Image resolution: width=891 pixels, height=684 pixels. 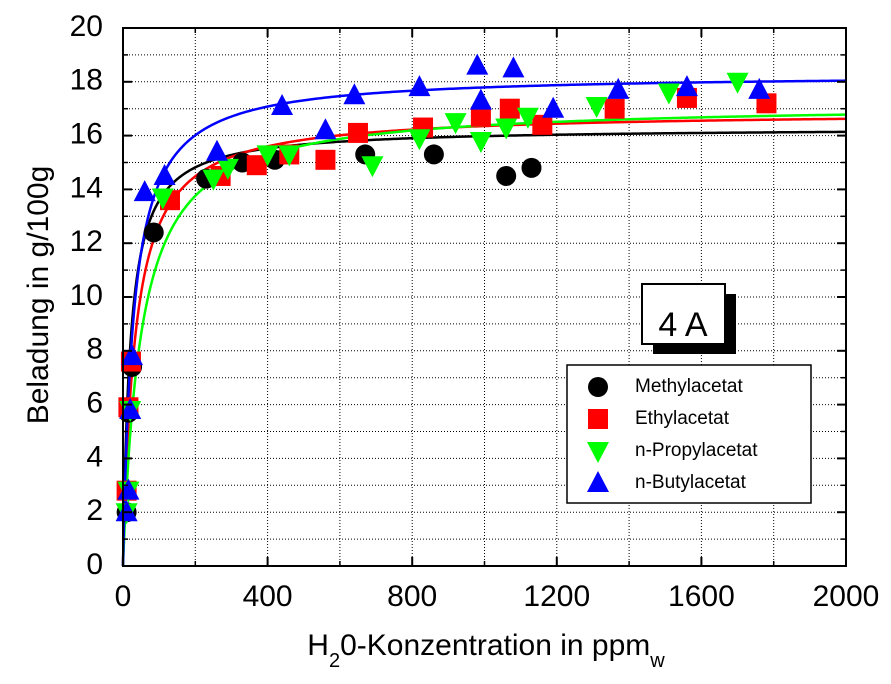 I want to click on y-tick-label: 20, so click(x=86, y=26).